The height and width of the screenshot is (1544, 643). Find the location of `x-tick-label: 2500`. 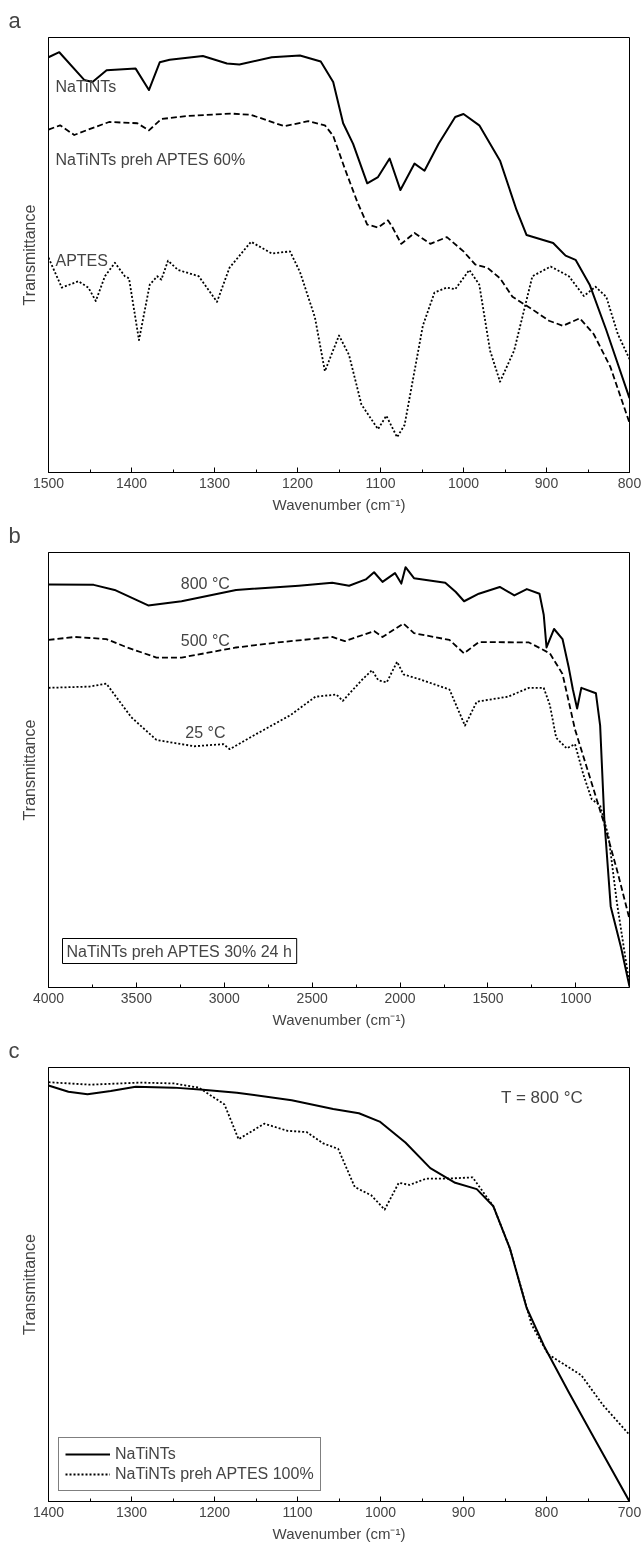

x-tick-label: 2500 is located at coordinates (312, 997).